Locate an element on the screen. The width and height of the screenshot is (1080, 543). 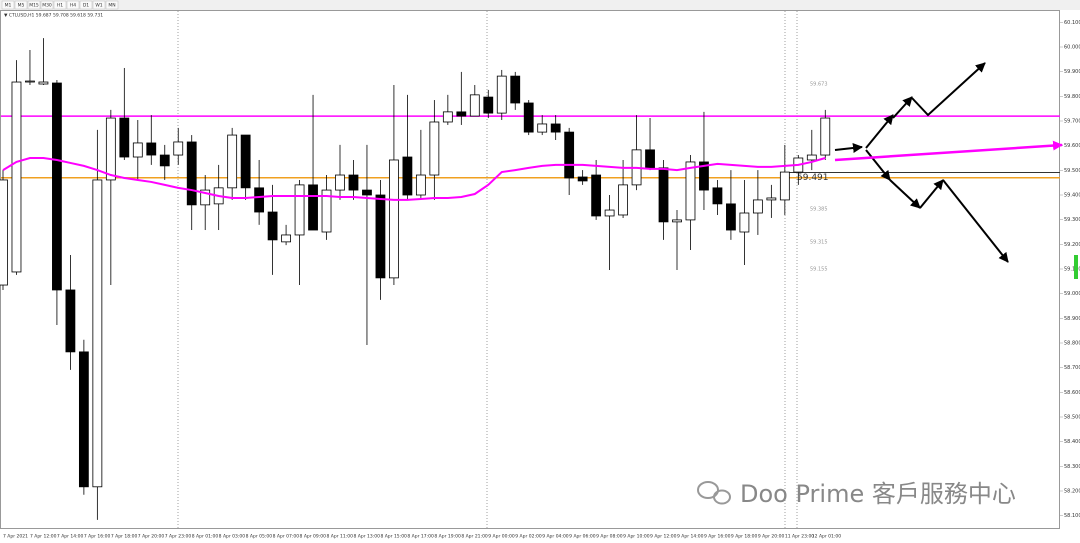
y-tick-label: 58.500 is located at coordinates (1072, 418).